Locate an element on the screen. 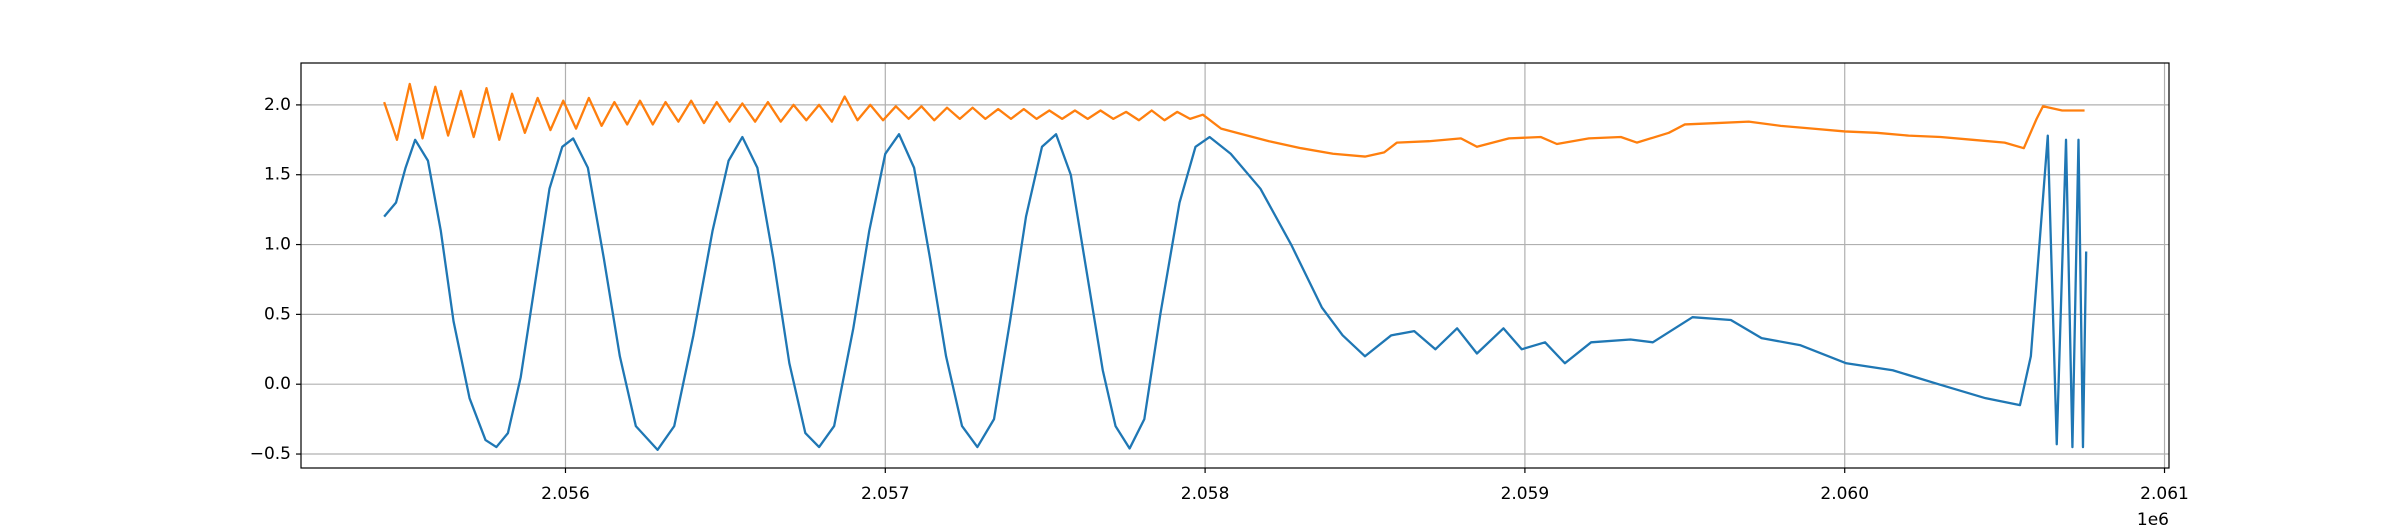 The image size is (2400, 525). x-tick-label: 2.060 is located at coordinates (1844, 494).